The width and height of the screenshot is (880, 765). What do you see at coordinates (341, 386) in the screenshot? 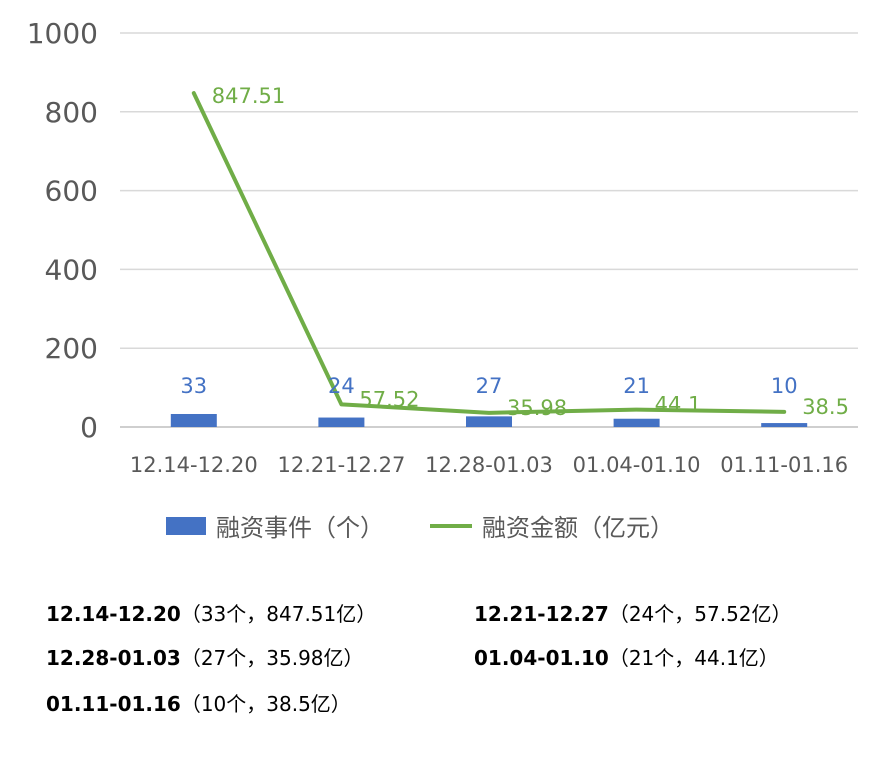
I see `bar-data-label: 24` at bounding box center [341, 386].